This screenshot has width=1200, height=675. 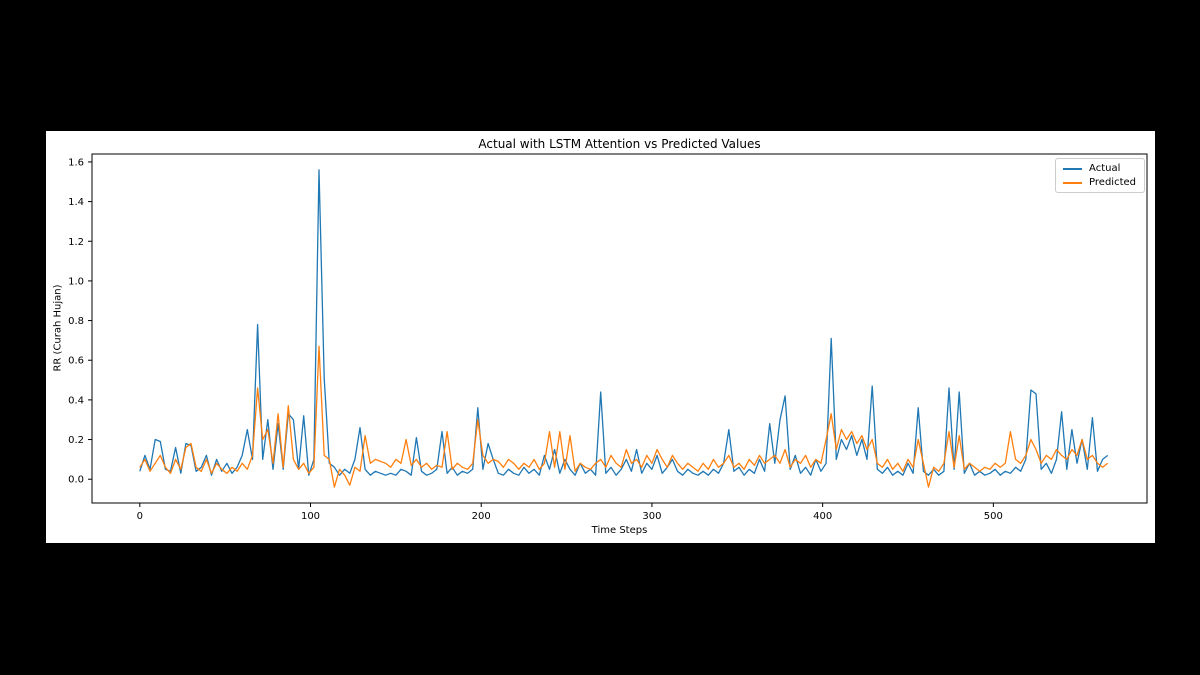 I want to click on y-tick-label: 1.4, so click(x=76, y=202).